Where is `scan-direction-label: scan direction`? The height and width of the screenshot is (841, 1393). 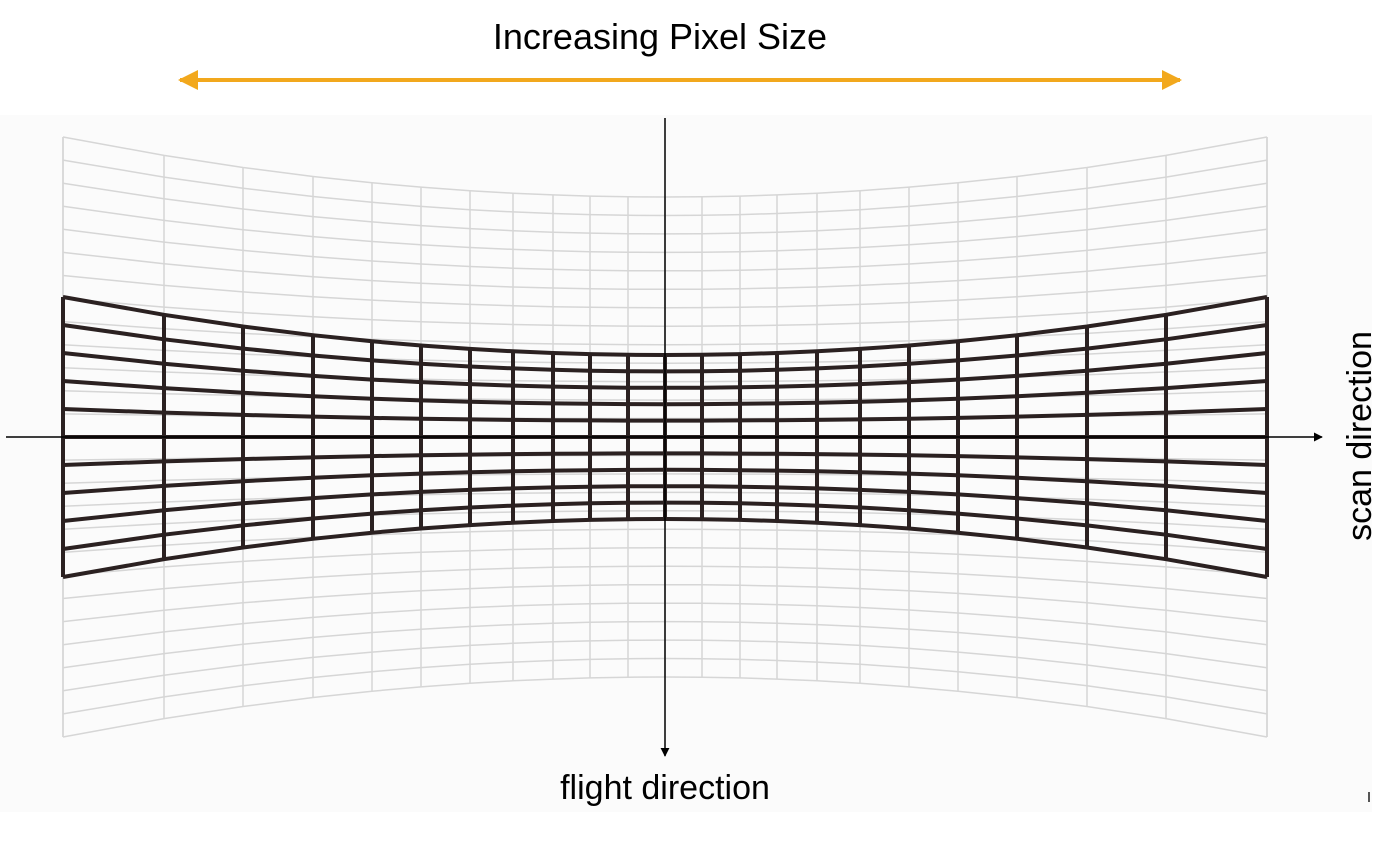
scan-direction-label: scan direction is located at coordinates (1360, 436).